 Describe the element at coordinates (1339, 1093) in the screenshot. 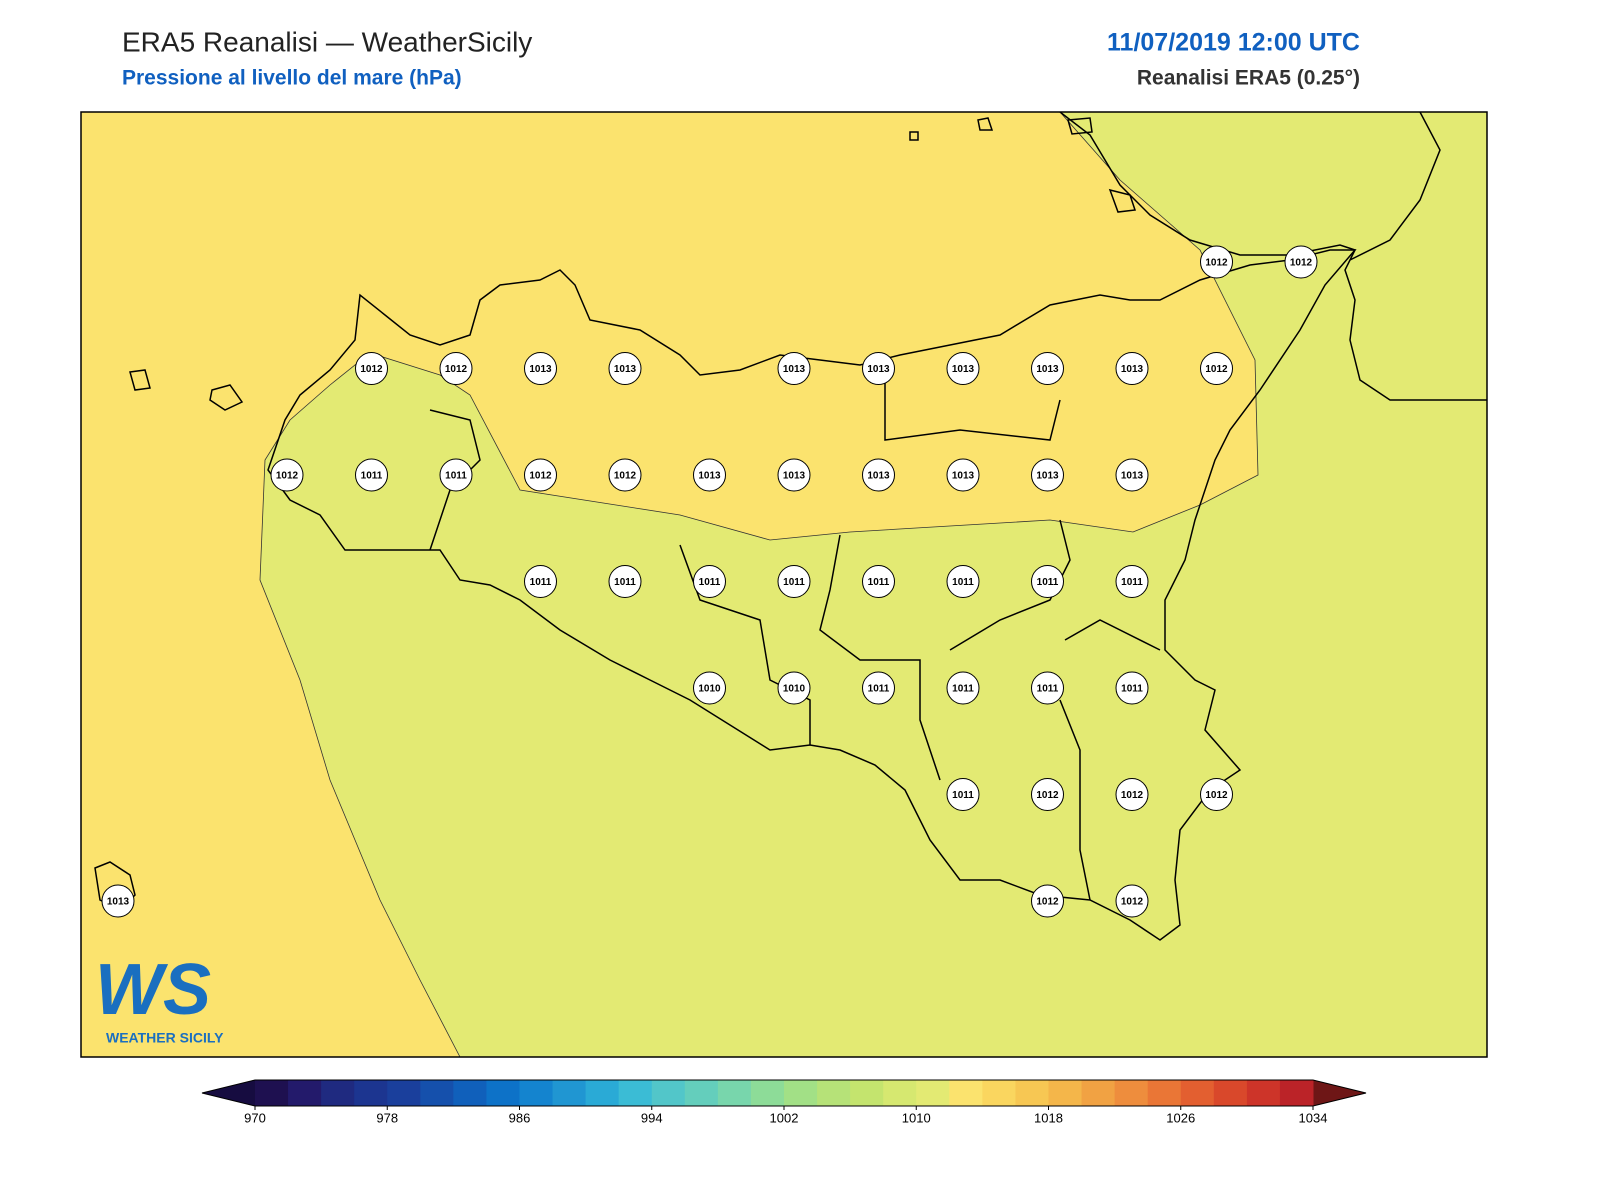

I see `colorbar-over` at that location.